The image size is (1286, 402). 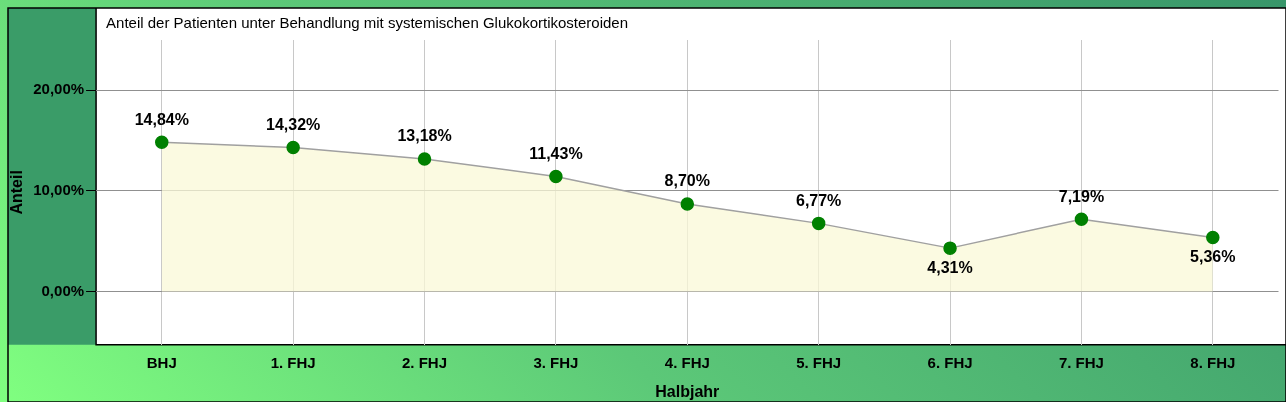 I want to click on x-tick-label: 6. FHJ, so click(x=950, y=362).